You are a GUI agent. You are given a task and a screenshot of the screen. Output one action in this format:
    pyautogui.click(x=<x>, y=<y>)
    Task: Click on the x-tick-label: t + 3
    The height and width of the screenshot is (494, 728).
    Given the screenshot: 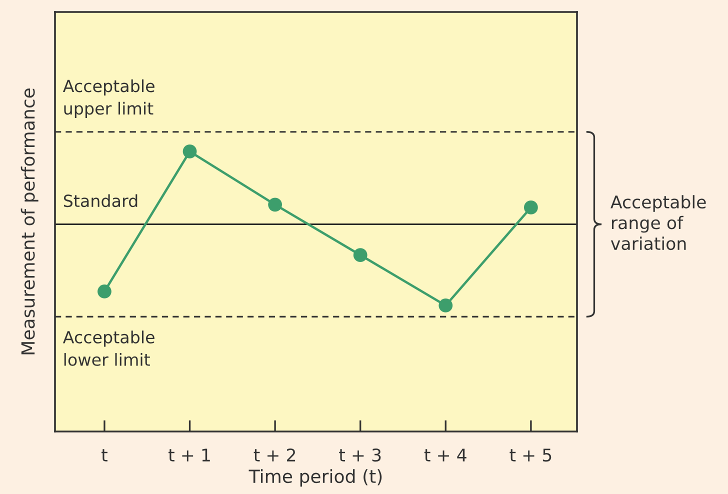 What is the action you would take?
    pyautogui.click(x=360, y=455)
    